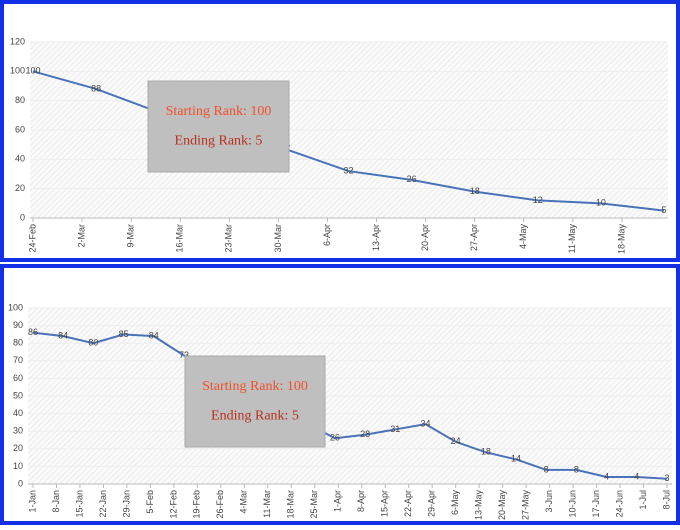 This screenshot has height=530, width=680. I want to click on x-tick-label: 8-Jul, so click(666, 500).